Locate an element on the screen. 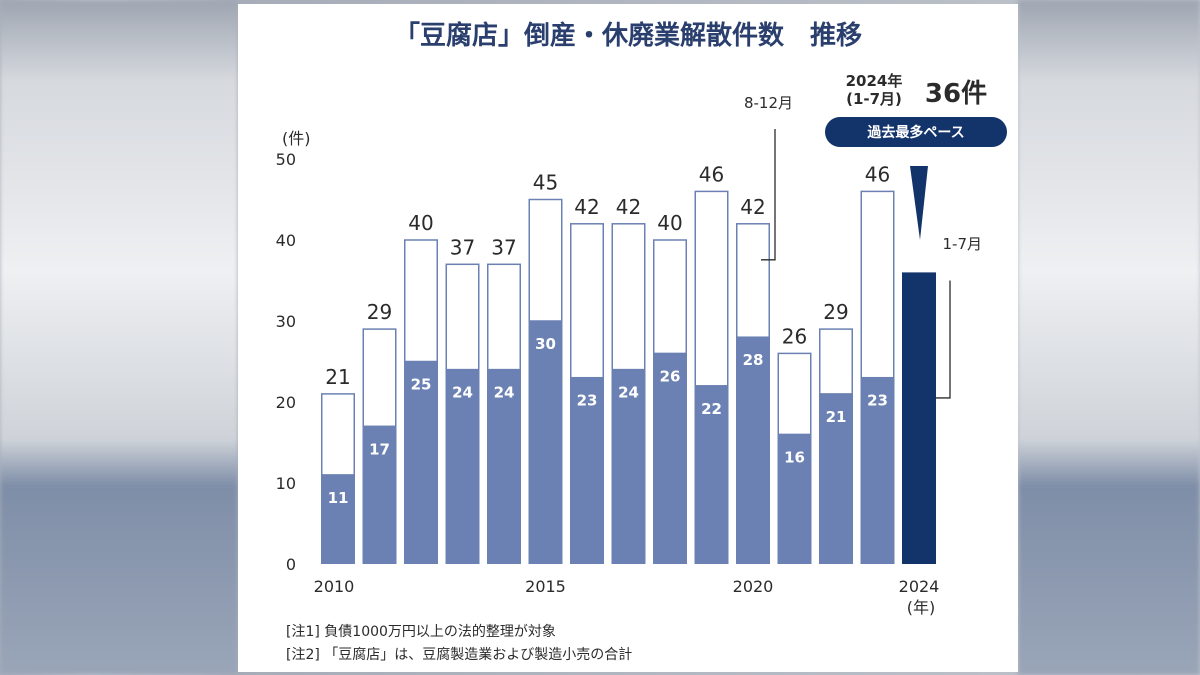 The width and height of the screenshot is (1200, 675). bar-total-label: 45 is located at coordinates (545, 183).